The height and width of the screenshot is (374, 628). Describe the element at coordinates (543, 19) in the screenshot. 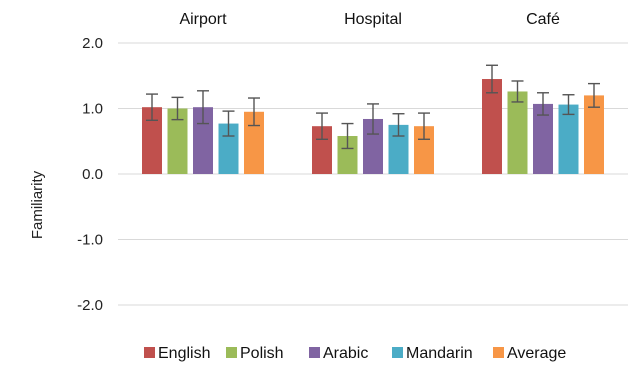

I see `category-label: Café` at that location.